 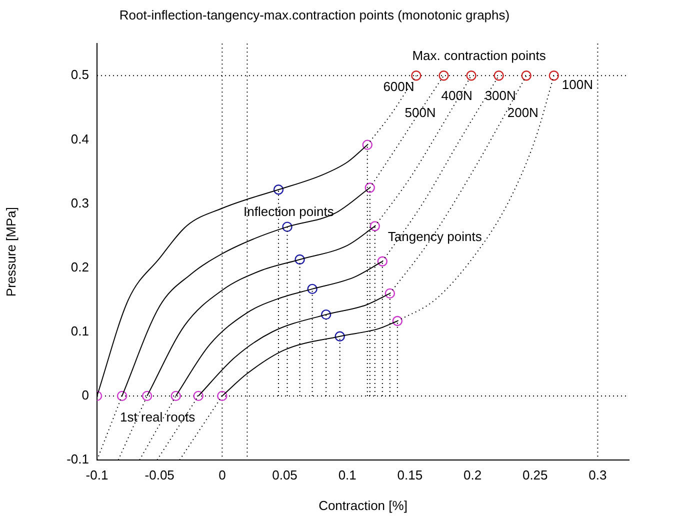 What do you see at coordinates (222, 474) in the screenshot?
I see `x-tick-label: 0` at bounding box center [222, 474].